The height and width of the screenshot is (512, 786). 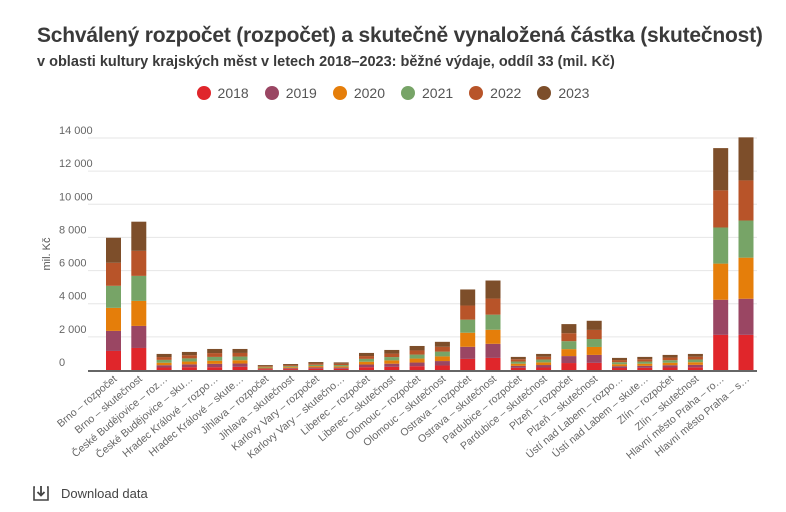 I want to click on legend-item-2023: 2023, so click(x=563, y=93).